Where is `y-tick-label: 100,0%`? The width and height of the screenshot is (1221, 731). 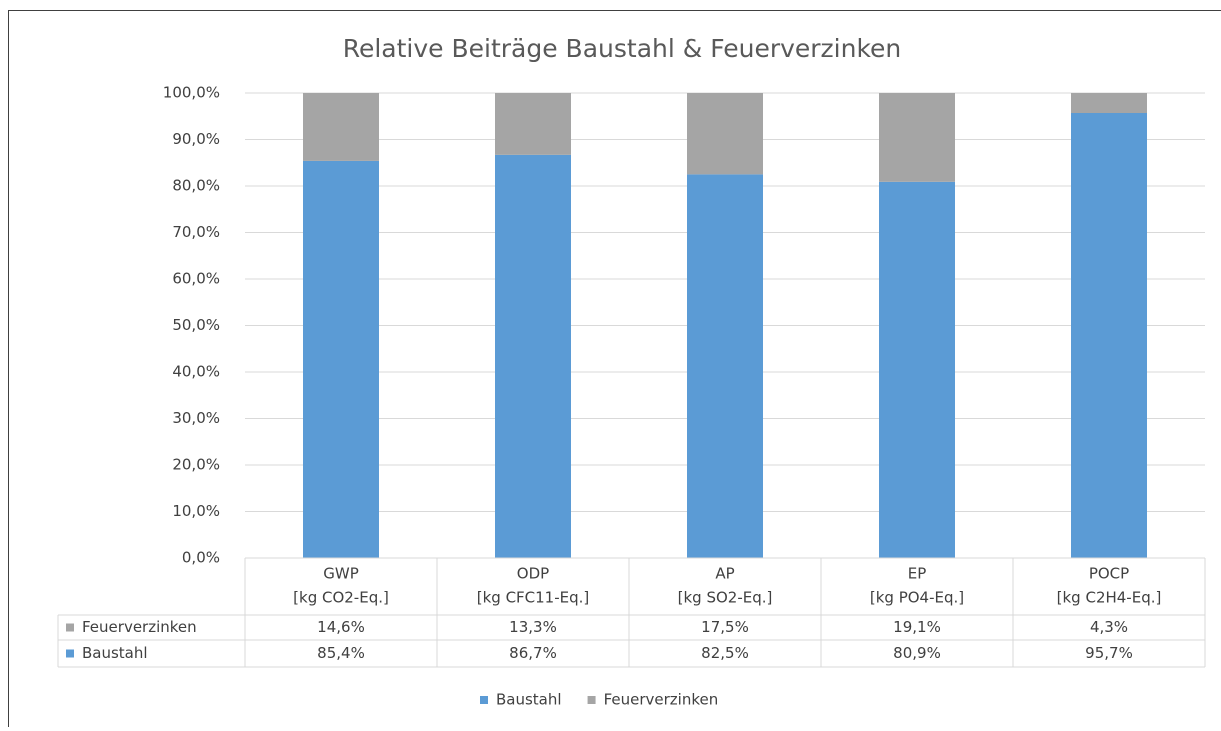
y-tick-label: 100,0% is located at coordinates (191, 93).